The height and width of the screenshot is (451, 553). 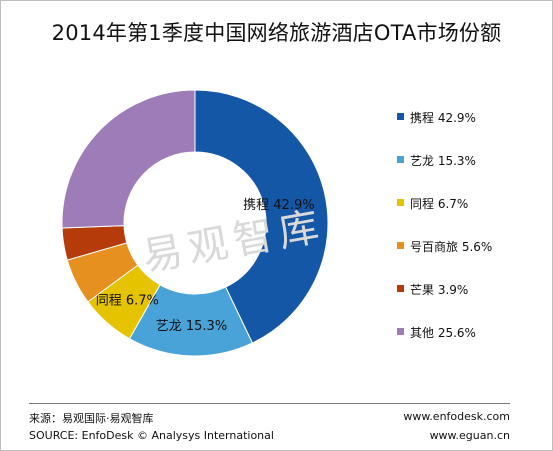 I want to click on legend-label: 号百商旅 5.6%, so click(x=451, y=247).